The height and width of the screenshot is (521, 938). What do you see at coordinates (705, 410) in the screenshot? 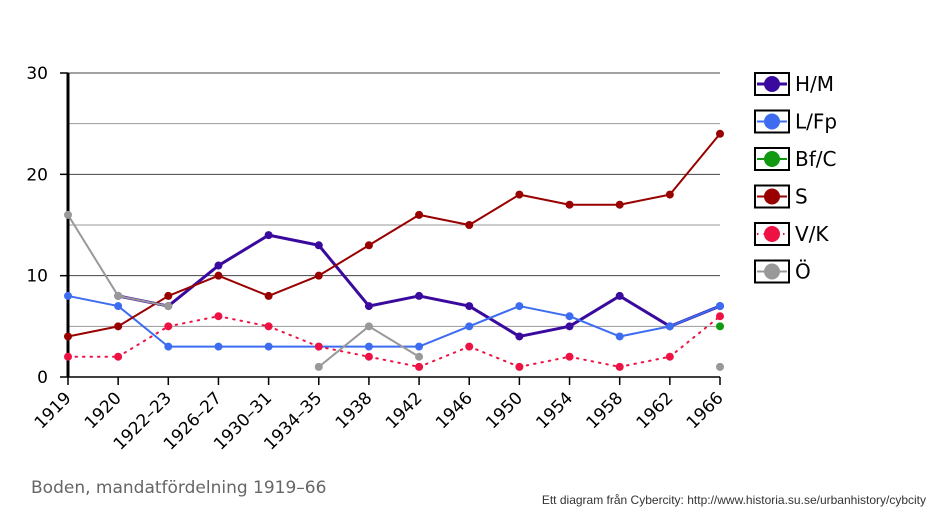
I see `x-tick-label: 1966` at bounding box center [705, 410].